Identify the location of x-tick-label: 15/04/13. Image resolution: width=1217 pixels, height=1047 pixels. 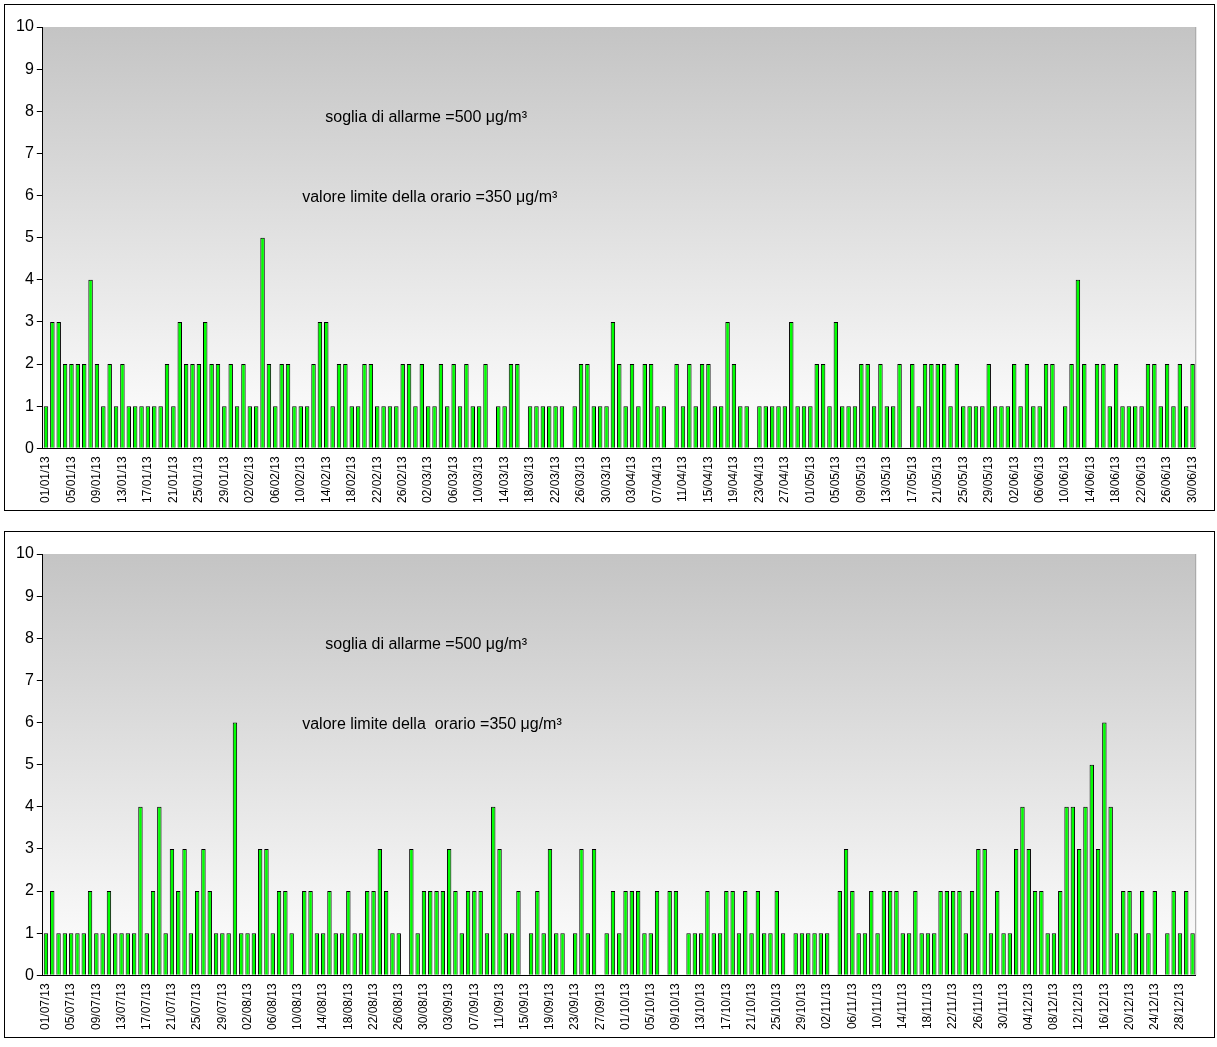
(707, 479).